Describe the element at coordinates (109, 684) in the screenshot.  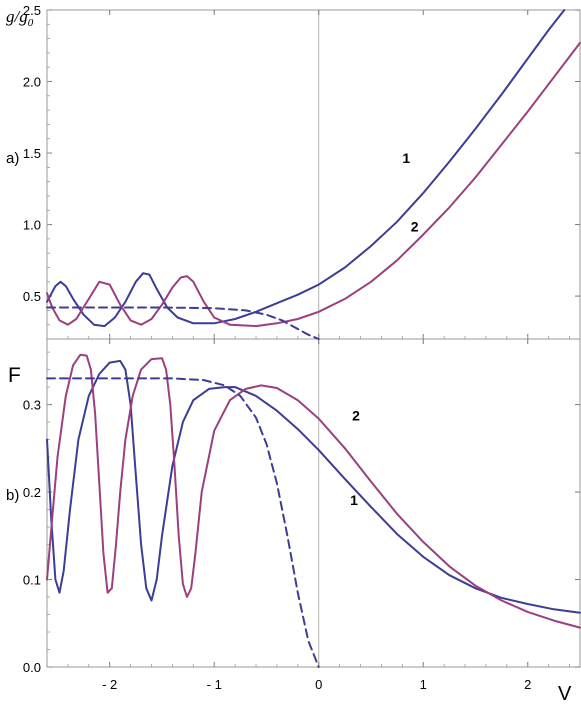
I see `x-tick-label: - 2` at that location.